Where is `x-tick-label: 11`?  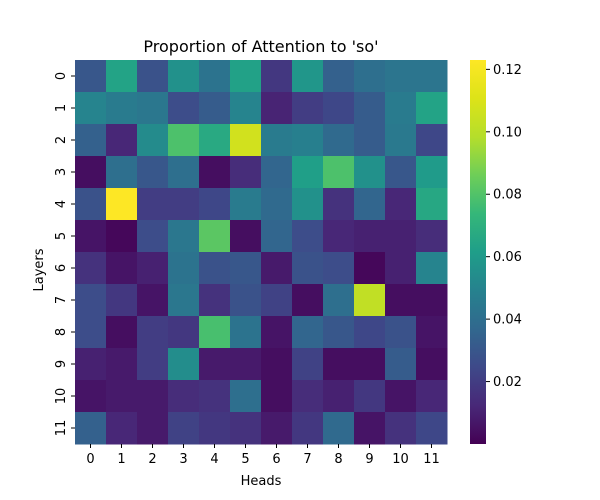
x-tick-label: 11 is located at coordinates (431, 459).